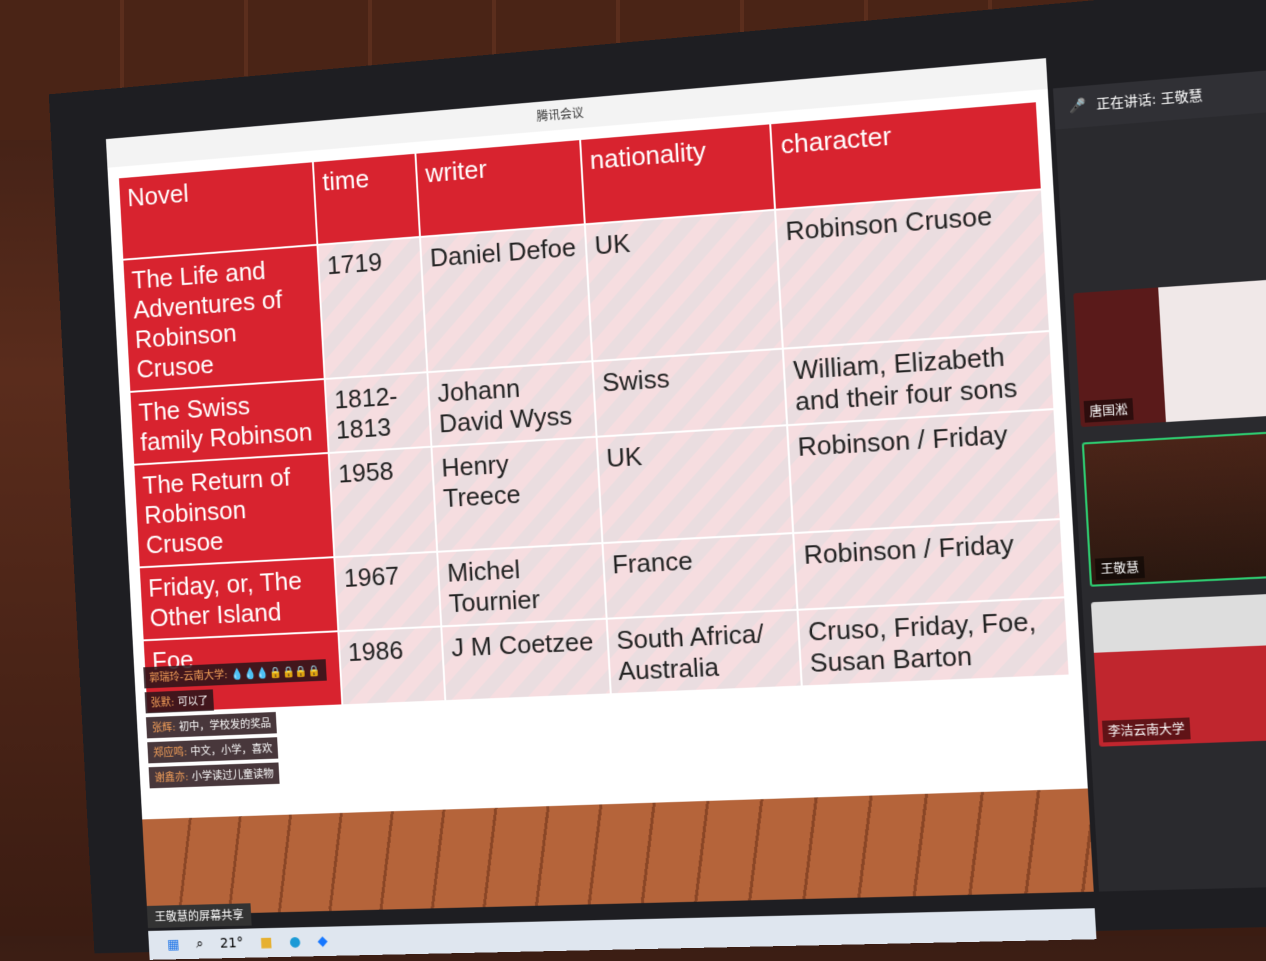 The height and width of the screenshot is (961, 1266). Describe the element at coordinates (218, 210) in the screenshot. I see `header-novel: Novel` at that location.